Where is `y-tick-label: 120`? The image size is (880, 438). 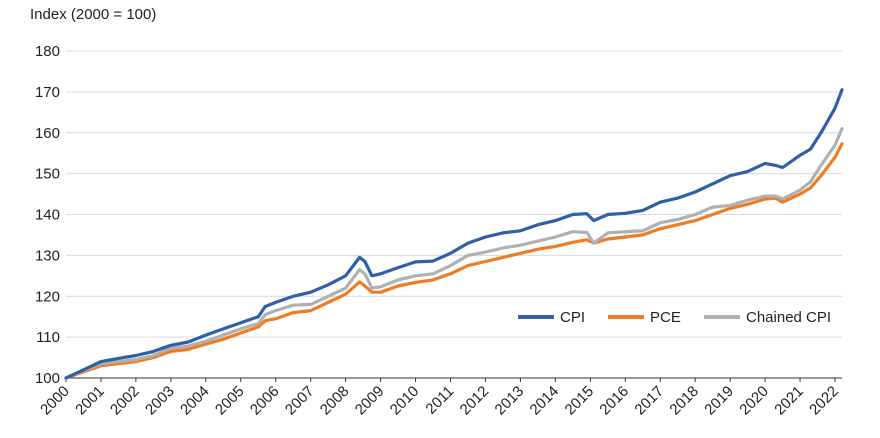 y-tick-label: 120 is located at coordinates (47, 296).